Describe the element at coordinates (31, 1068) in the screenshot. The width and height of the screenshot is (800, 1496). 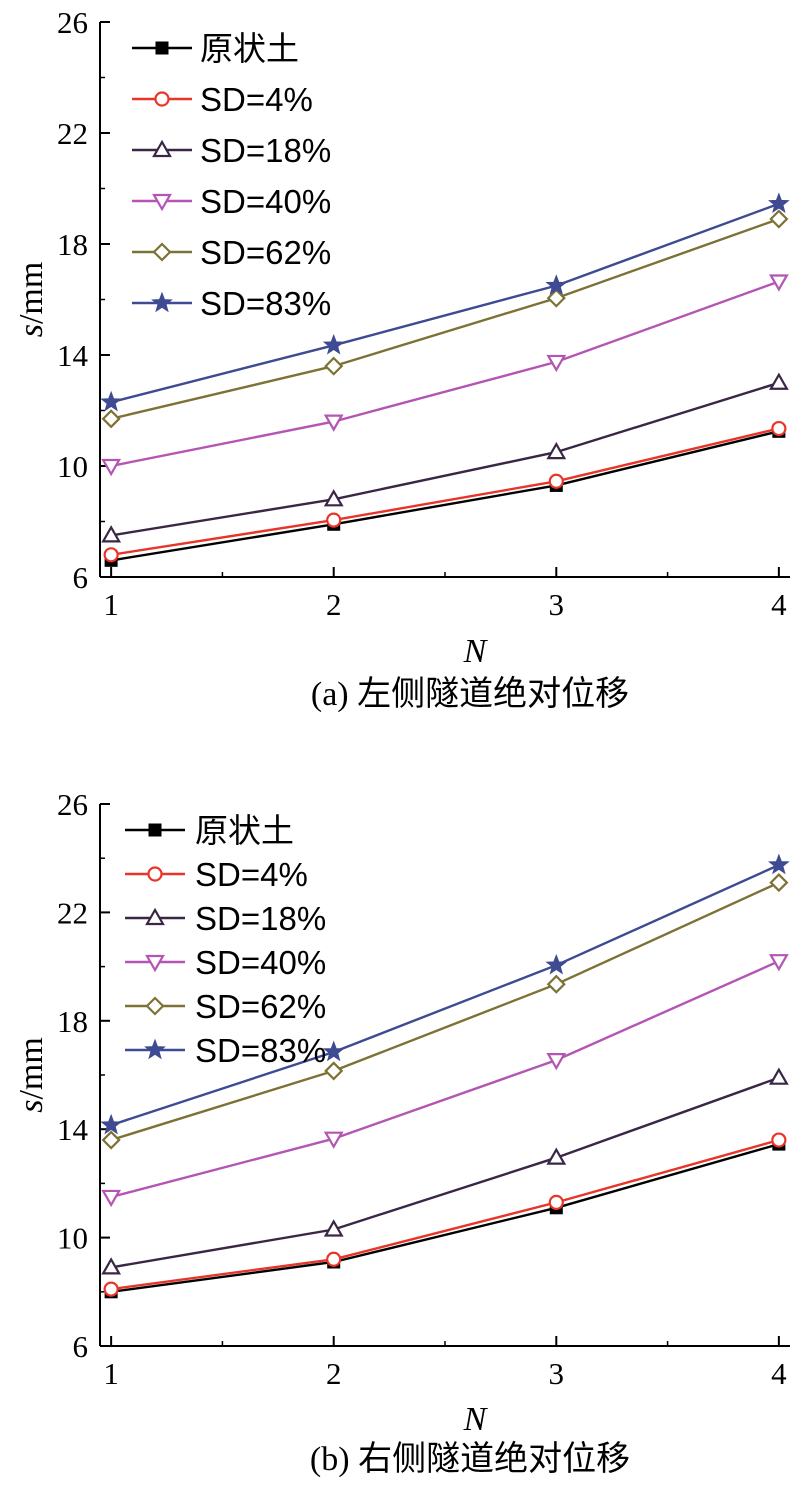
I see `y-axis-title-unit: /mm` at that location.